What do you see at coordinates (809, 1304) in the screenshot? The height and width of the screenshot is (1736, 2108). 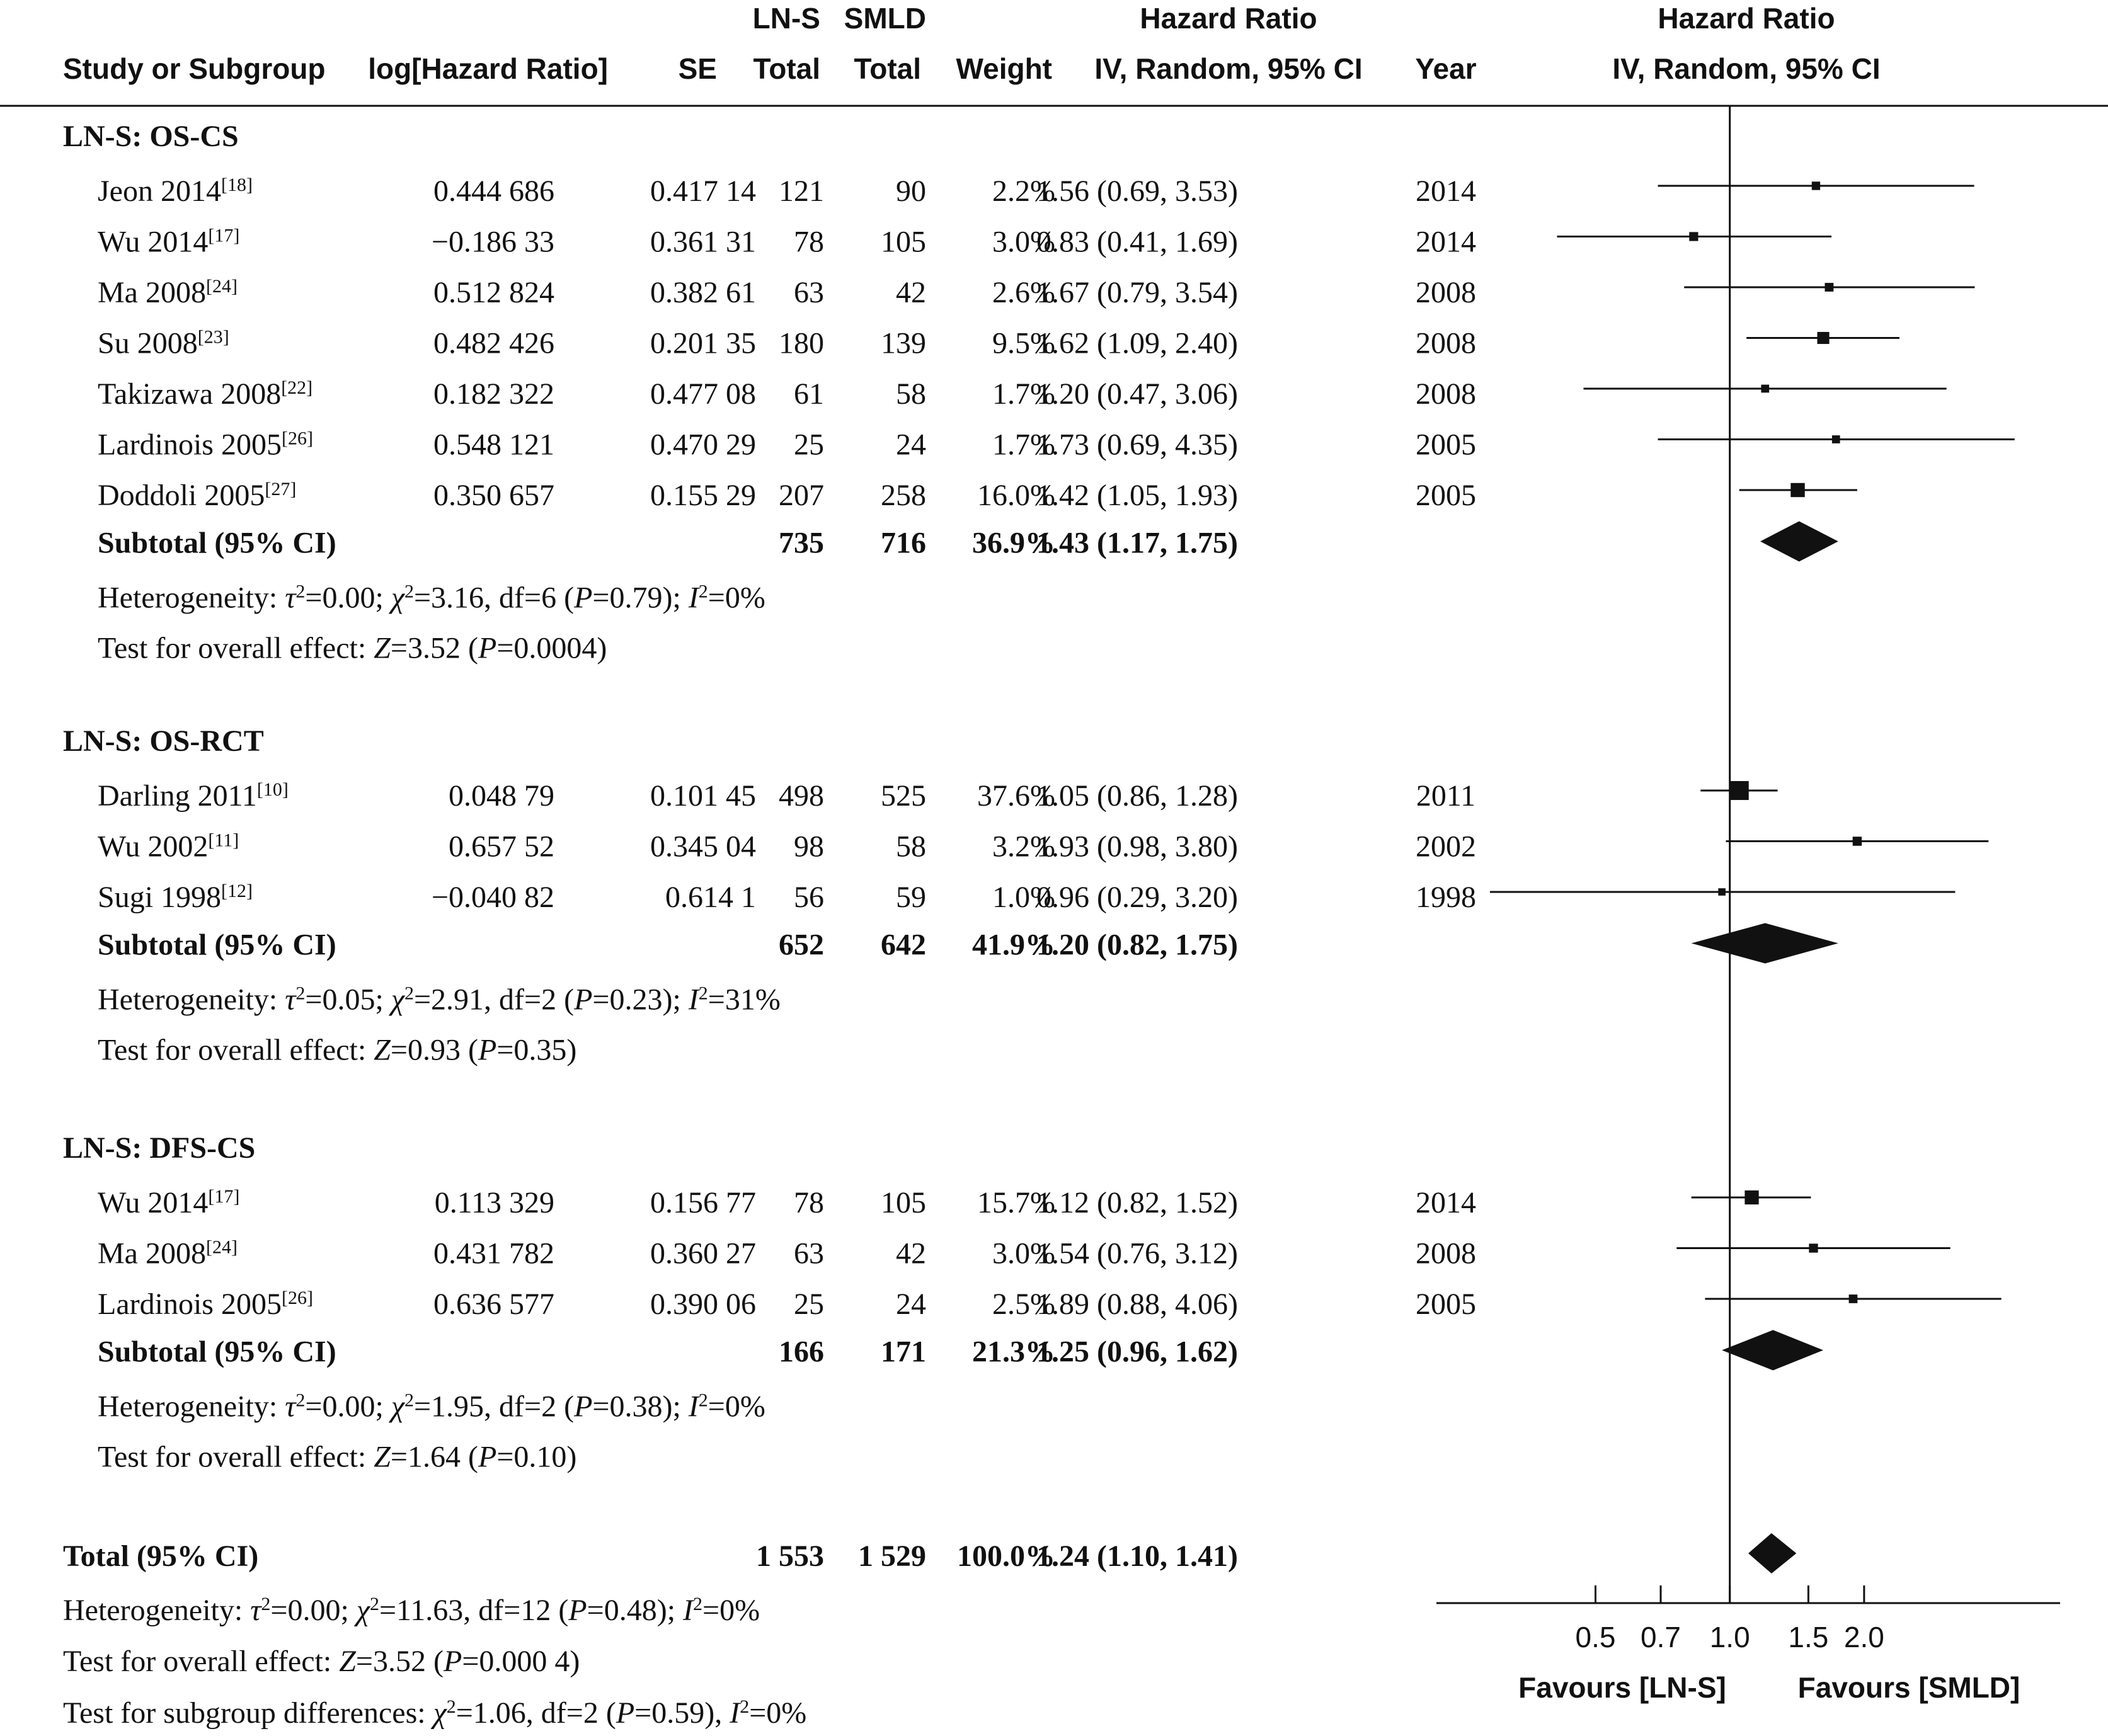 I see `study-n1: 25` at bounding box center [809, 1304].